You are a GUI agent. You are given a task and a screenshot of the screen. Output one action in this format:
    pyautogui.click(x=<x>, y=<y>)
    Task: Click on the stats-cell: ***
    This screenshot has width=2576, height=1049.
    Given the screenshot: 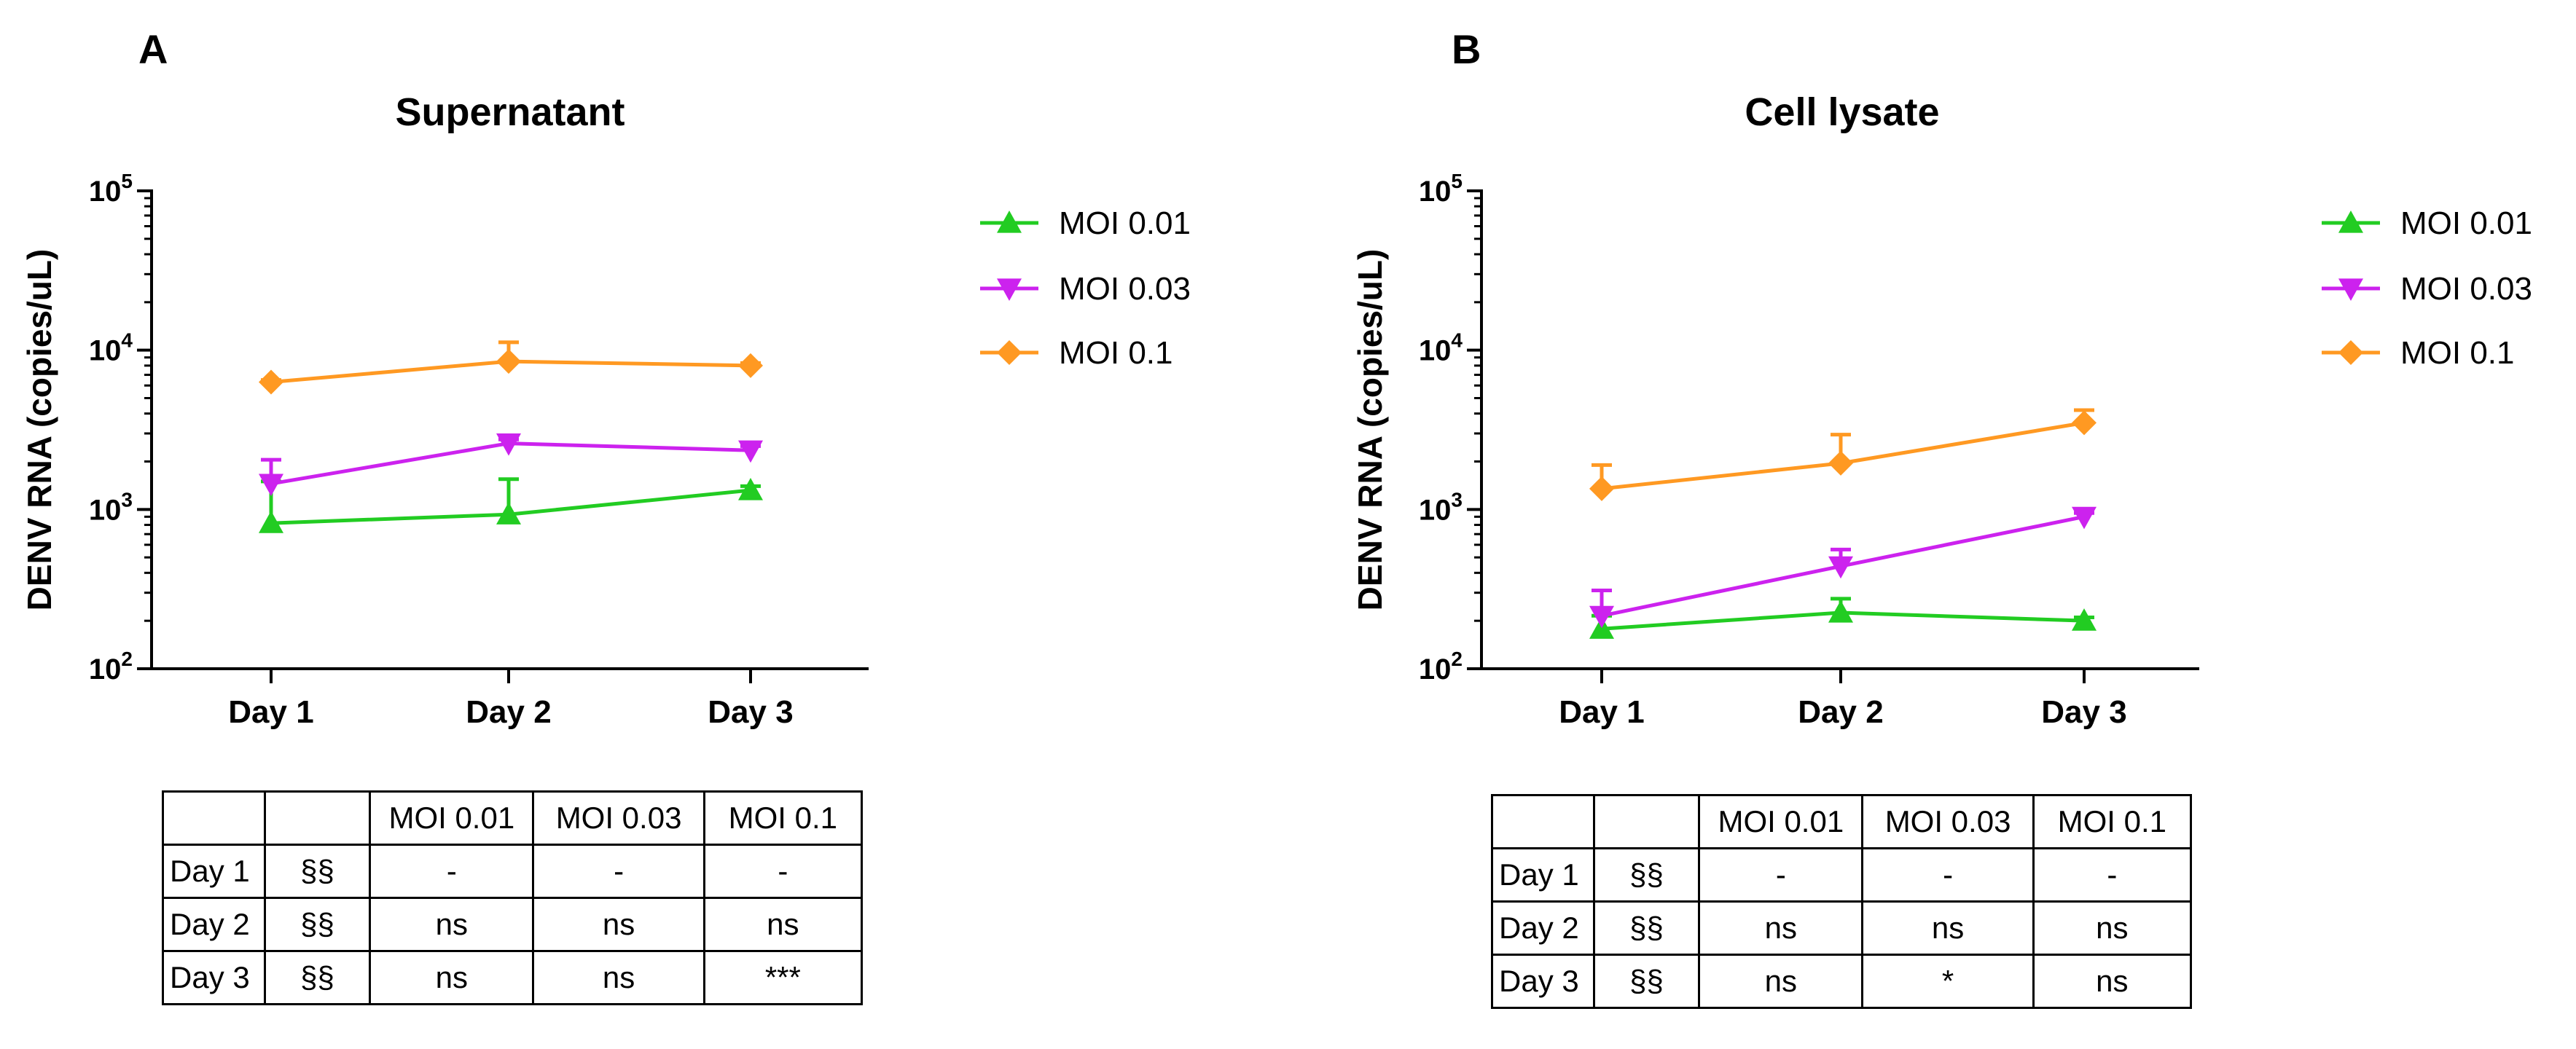 What is the action you would take?
    pyautogui.click(x=783, y=977)
    